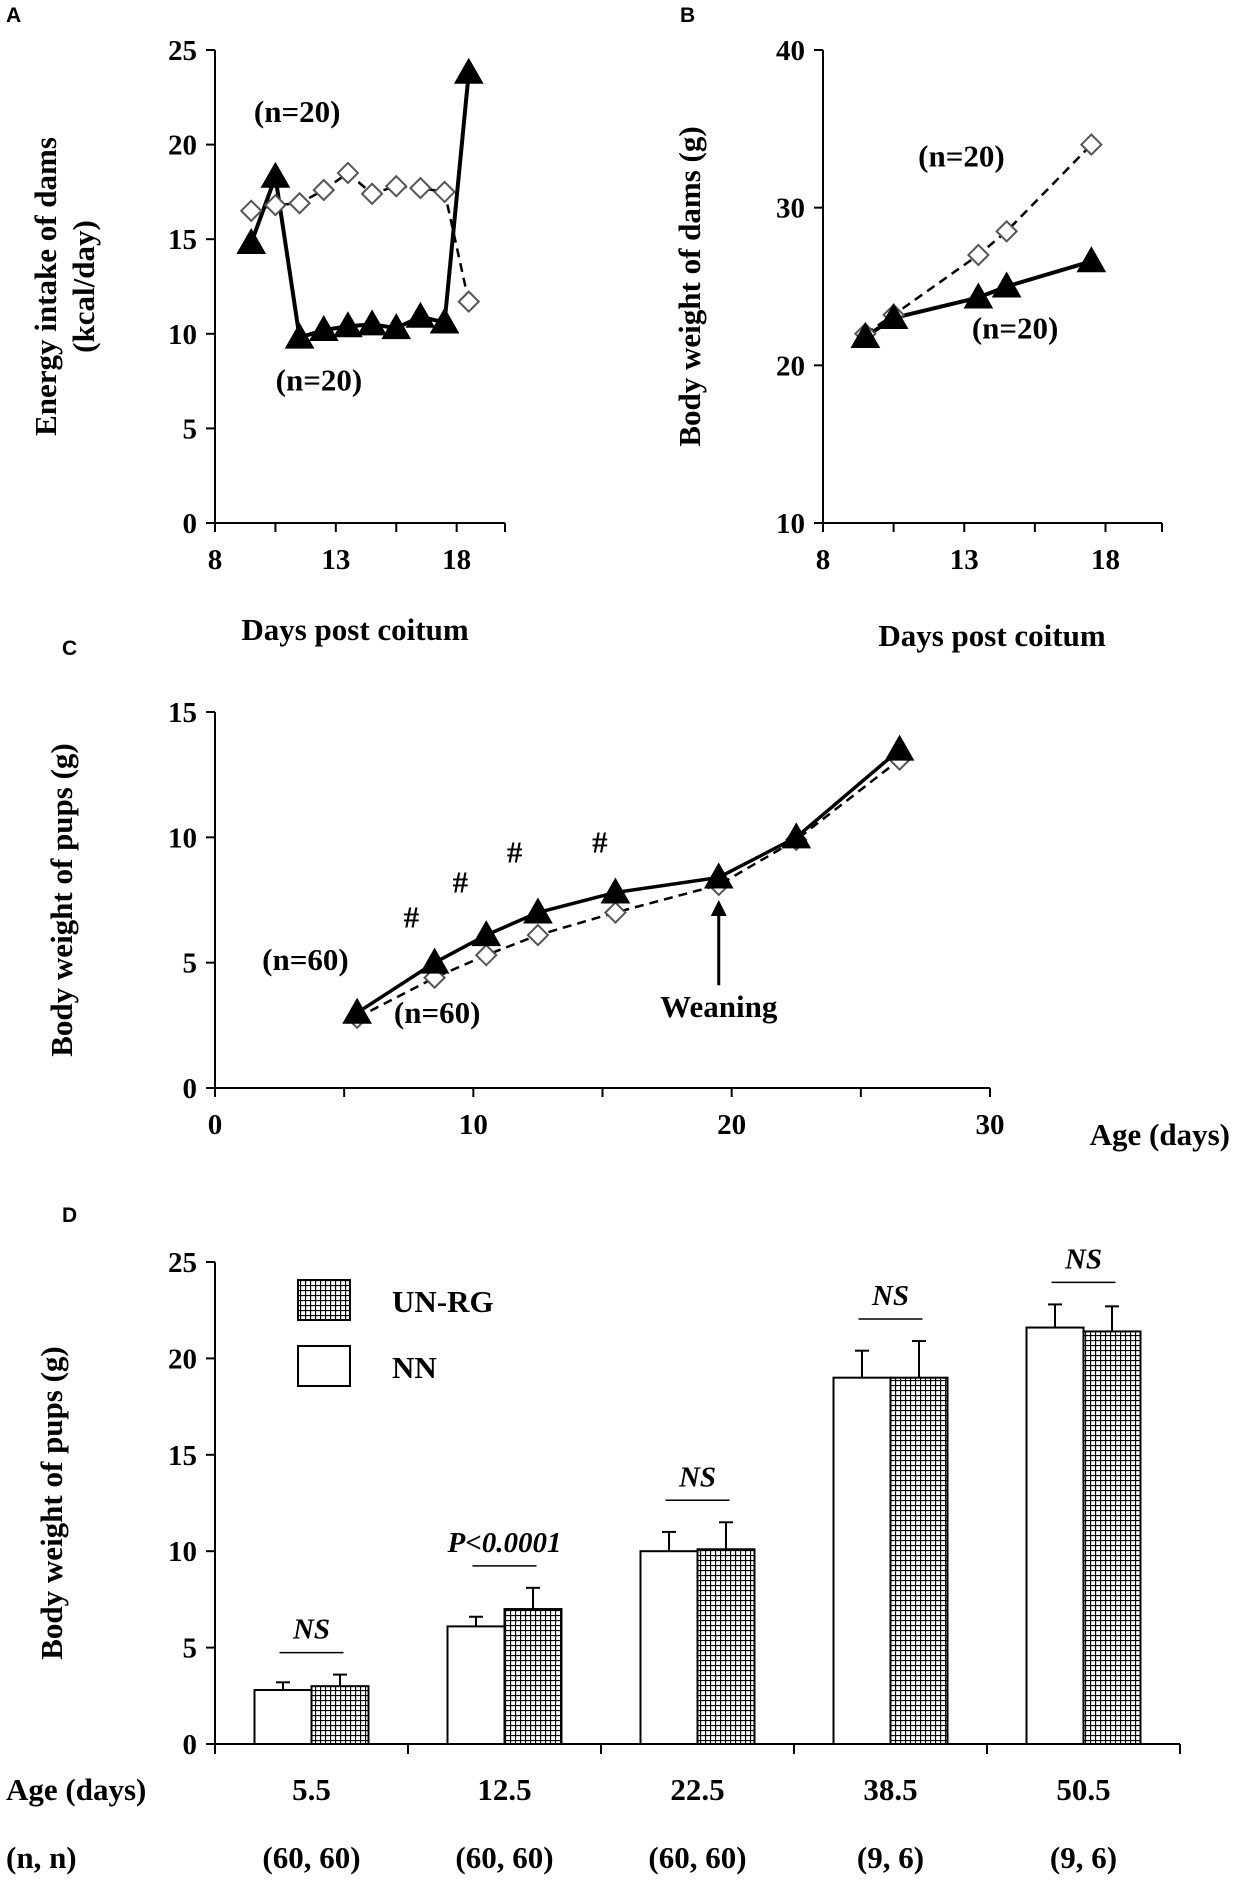  What do you see at coordinates (215, 1125) in the screenshot?
I see `x-tick-label: 0` at bounding box center [215, 1125].